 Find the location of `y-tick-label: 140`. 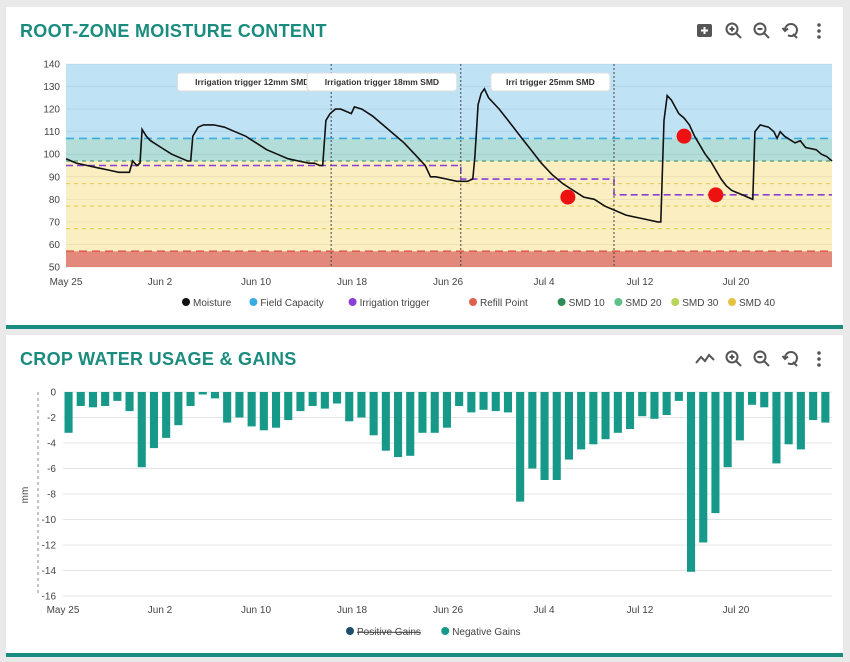

y-tick-label: 140 is located at coordinates (51, 65).